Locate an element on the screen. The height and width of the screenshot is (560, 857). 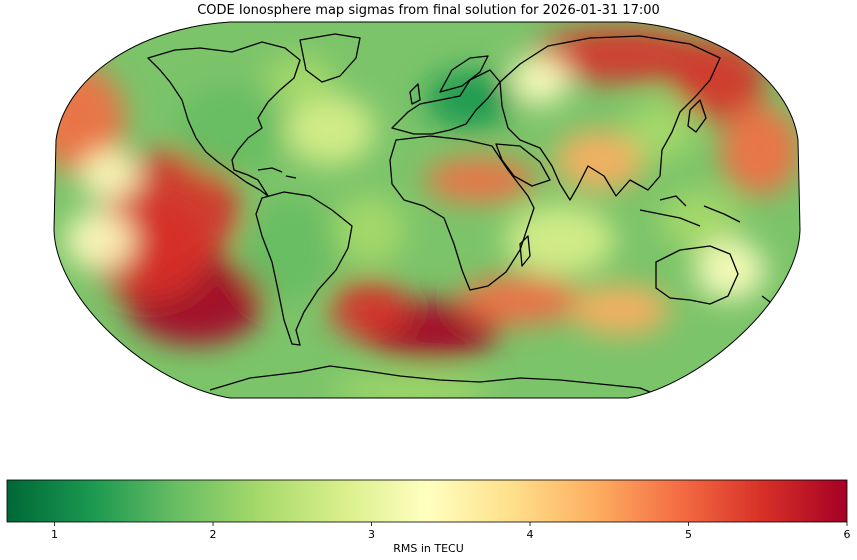
colorbar-tick-label: 1 is located at coordinates (54, 534).